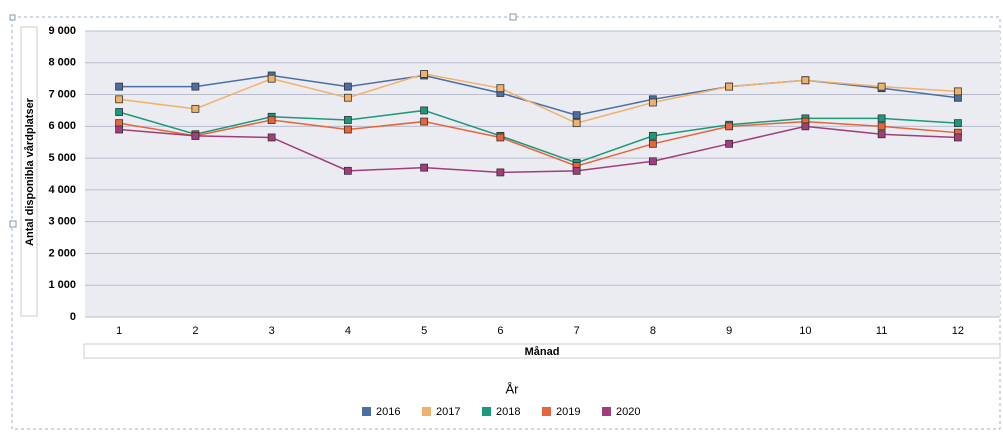 Image resolution: width=1003 pixels, height=432 pixels. Describe the element at coordinates (62, 190) in the screenshot. I see `y-tick-label: 4 000` at that location.